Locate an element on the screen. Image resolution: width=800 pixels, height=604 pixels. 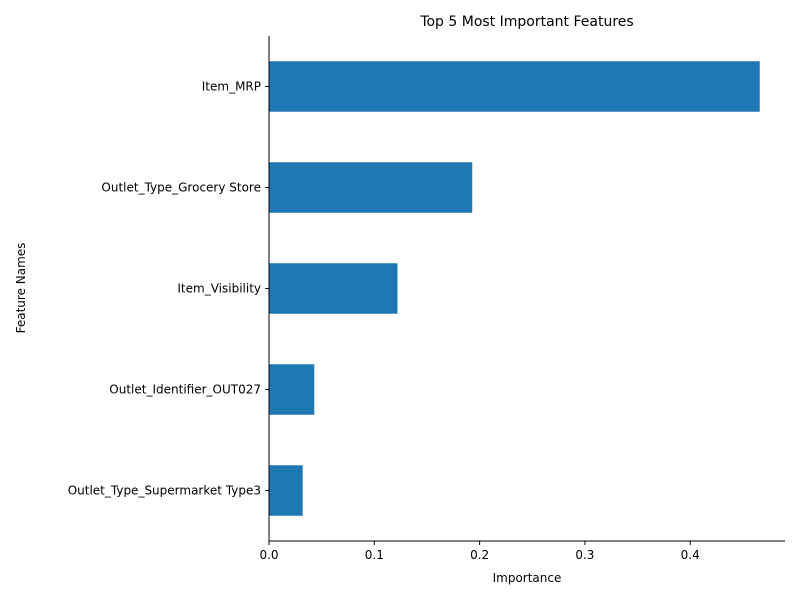
y-axis-label: Feature Names is located at coordinates (21, 288).